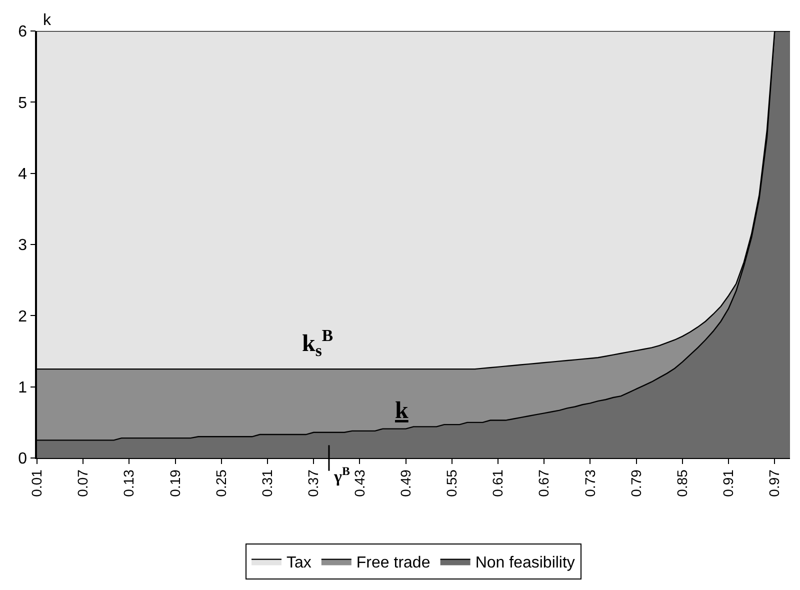  Describe the element at coordinates (23, 32) in the screenshot. I see `y-tick-label: 6` at that location.